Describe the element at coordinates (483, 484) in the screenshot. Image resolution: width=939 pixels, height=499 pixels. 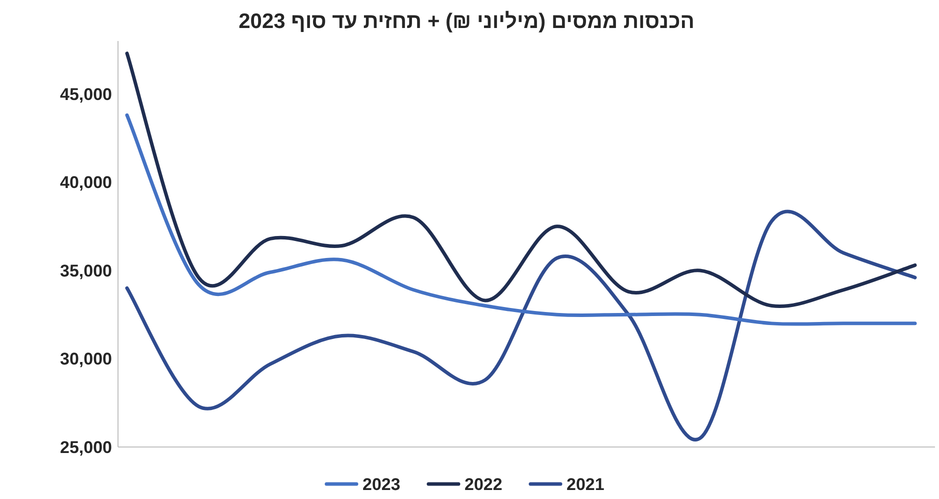
I see `legend-label: 2022` at that location.